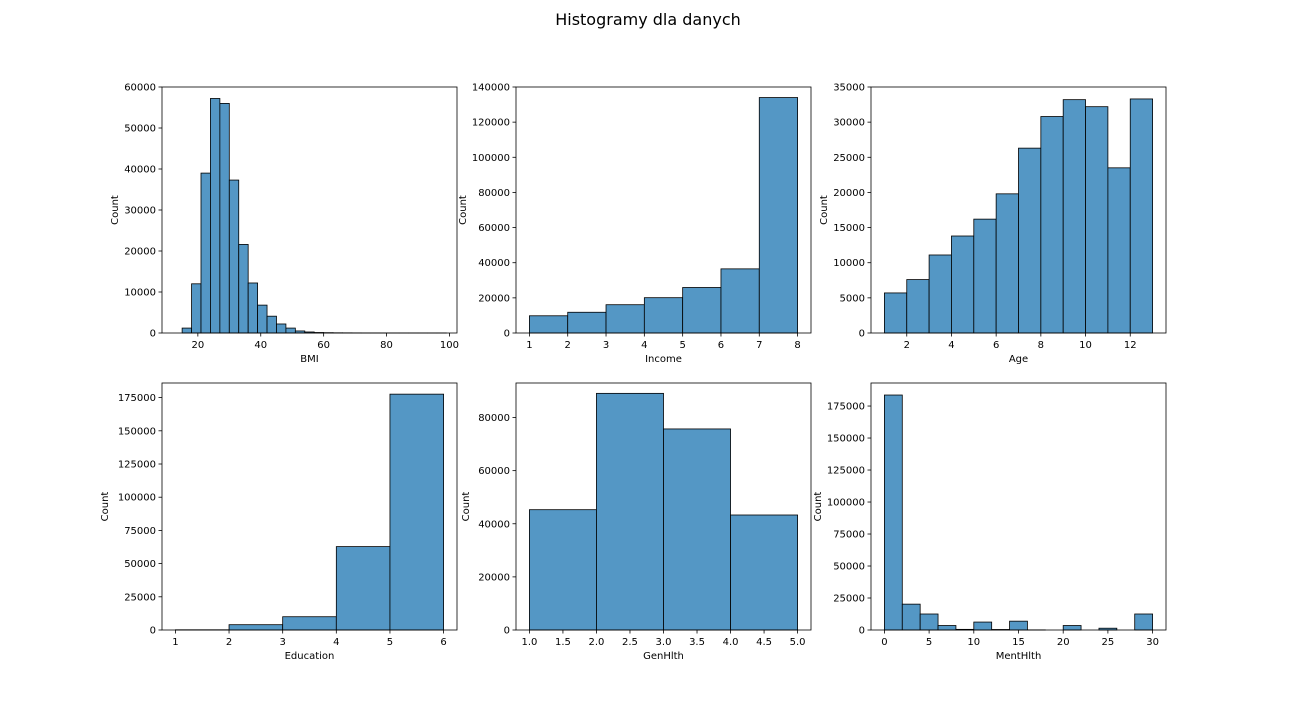  I want to click on x-axis-label: MentHlth, so click(1019, 656).